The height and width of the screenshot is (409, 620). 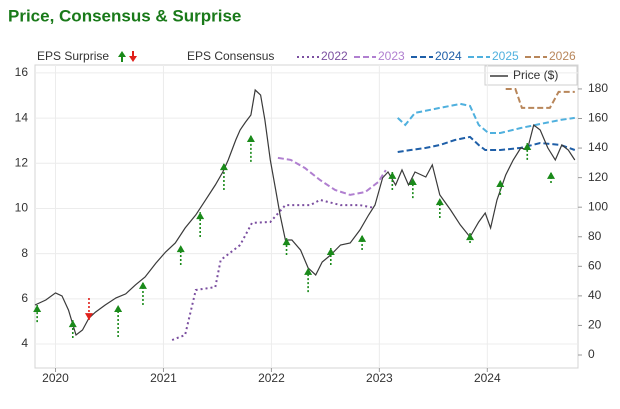 I want to click on y-tick-label: 14, so click(x=22, y=117).